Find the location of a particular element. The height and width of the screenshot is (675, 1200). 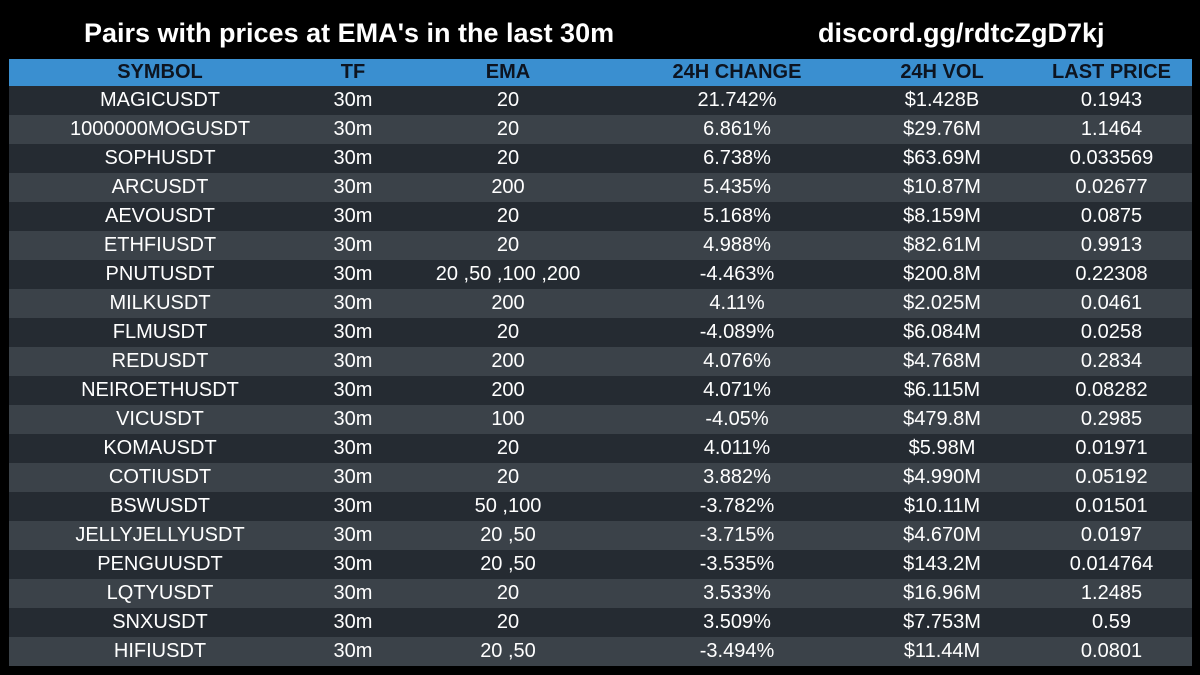

table-row: HIFIUSDT 30m 20 ,50 -3.494% $11.44M 0.0801 is located at coordinates (600, 651).